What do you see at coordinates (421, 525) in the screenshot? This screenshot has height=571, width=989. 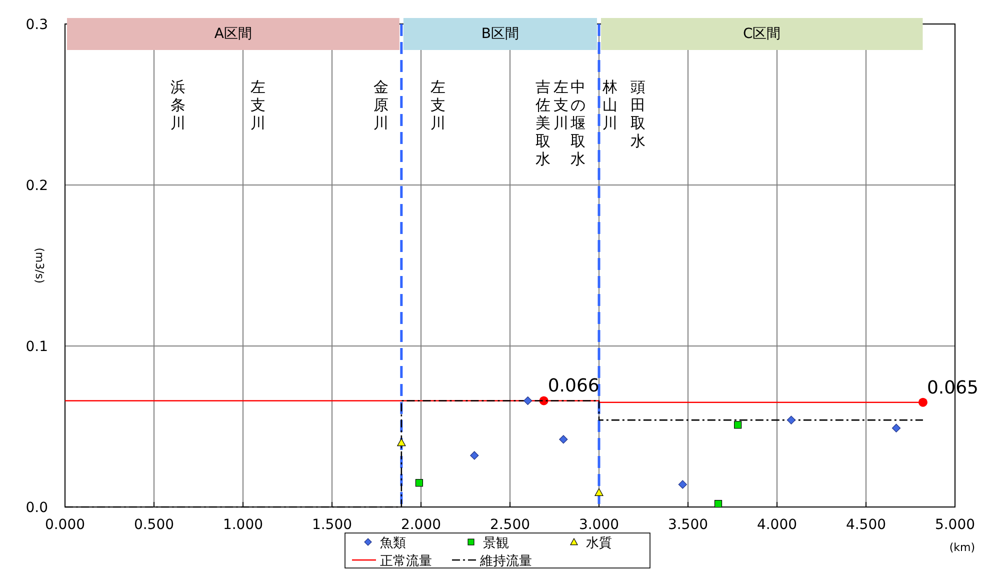 I see `x-tick-label: 2.000` at bounding box center [421, 525].